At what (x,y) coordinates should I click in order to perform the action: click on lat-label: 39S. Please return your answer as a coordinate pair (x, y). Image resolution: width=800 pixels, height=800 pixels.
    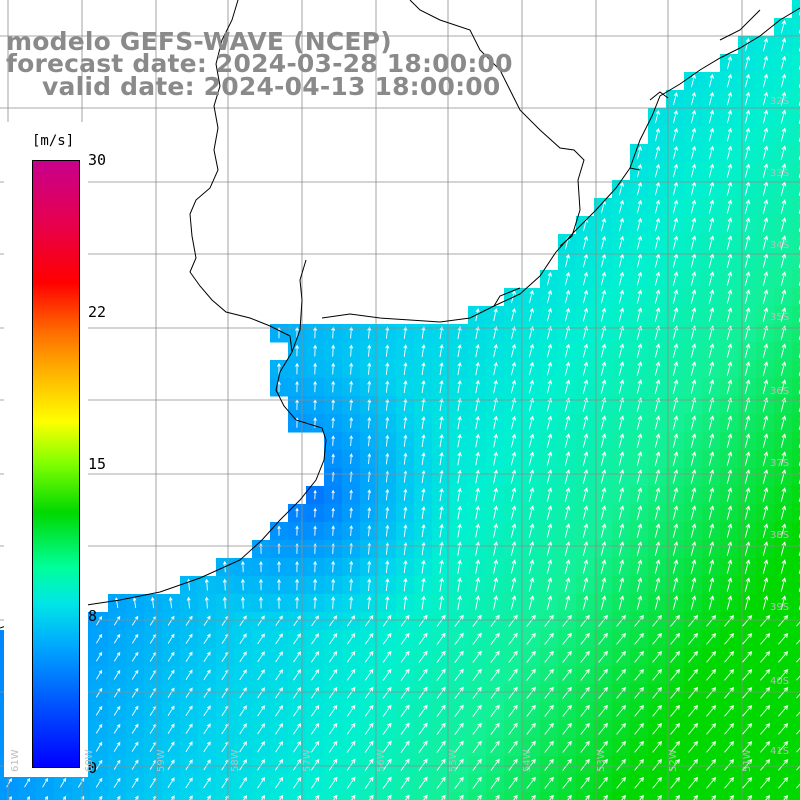
    Looking at the image, I should click on (780, 607).